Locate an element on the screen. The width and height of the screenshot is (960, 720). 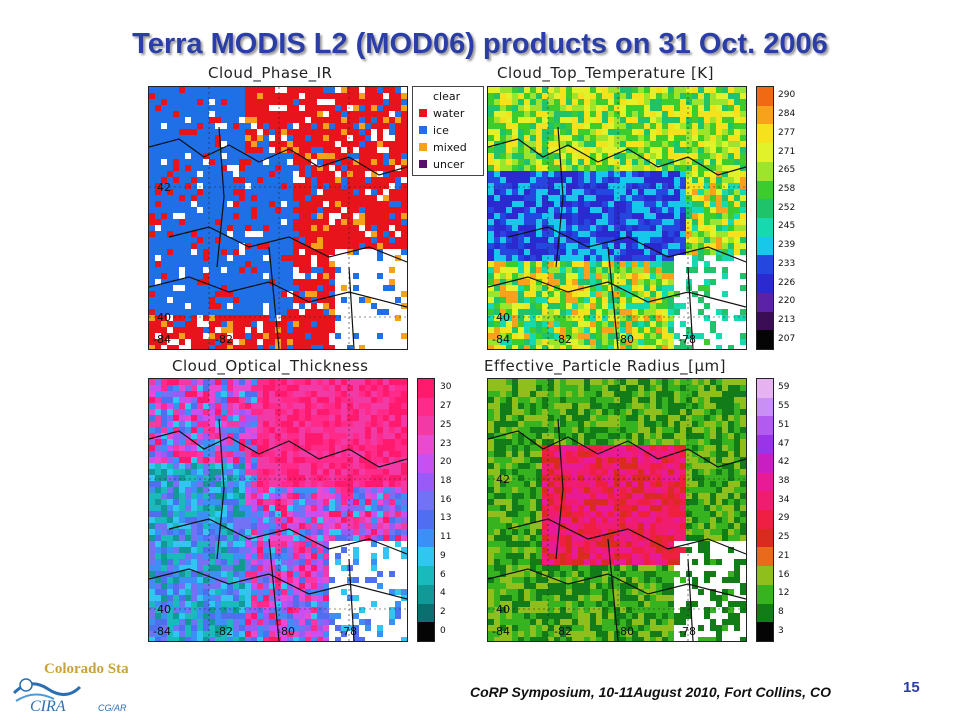
legend-label: water is located at coordinates (449, 113).